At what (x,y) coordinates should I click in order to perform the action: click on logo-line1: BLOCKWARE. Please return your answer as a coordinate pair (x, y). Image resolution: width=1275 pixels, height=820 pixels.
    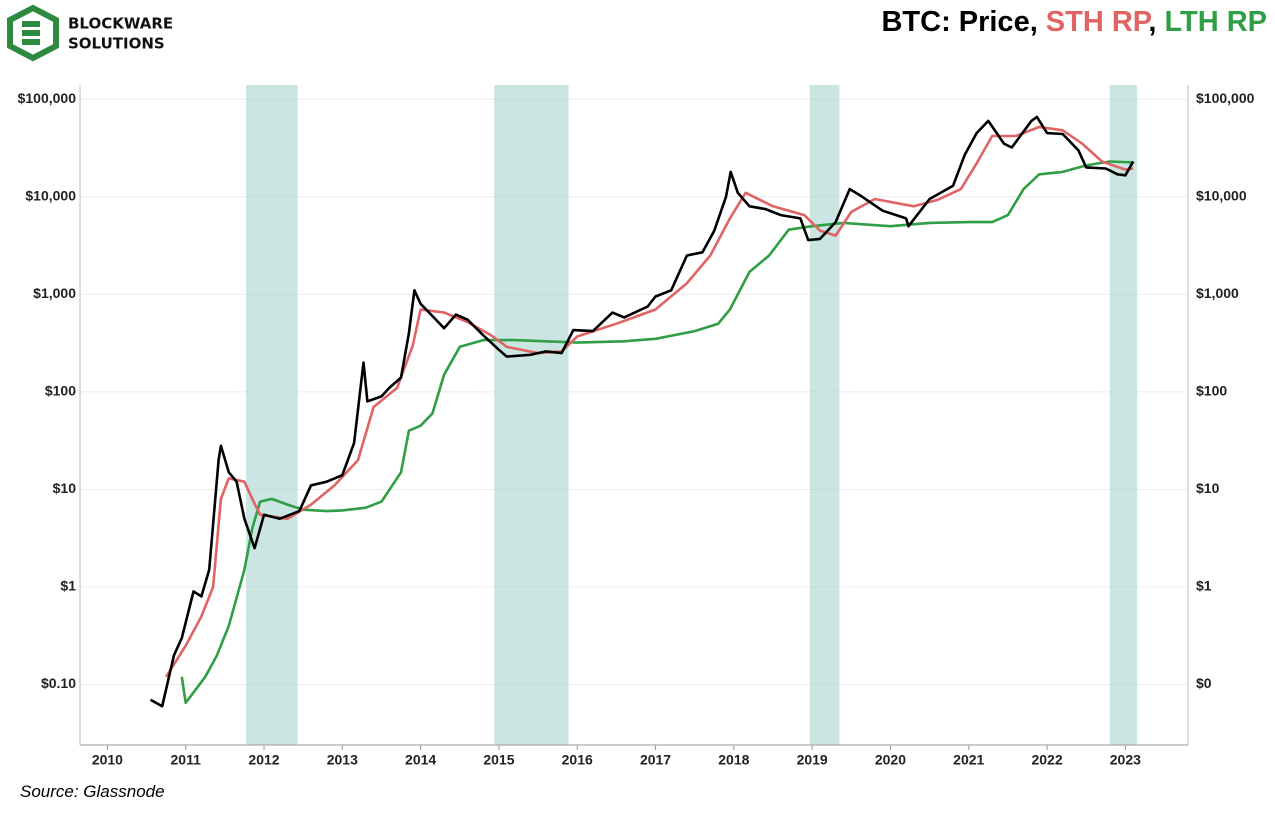
    Looking at the image, I should click on (120, 24).